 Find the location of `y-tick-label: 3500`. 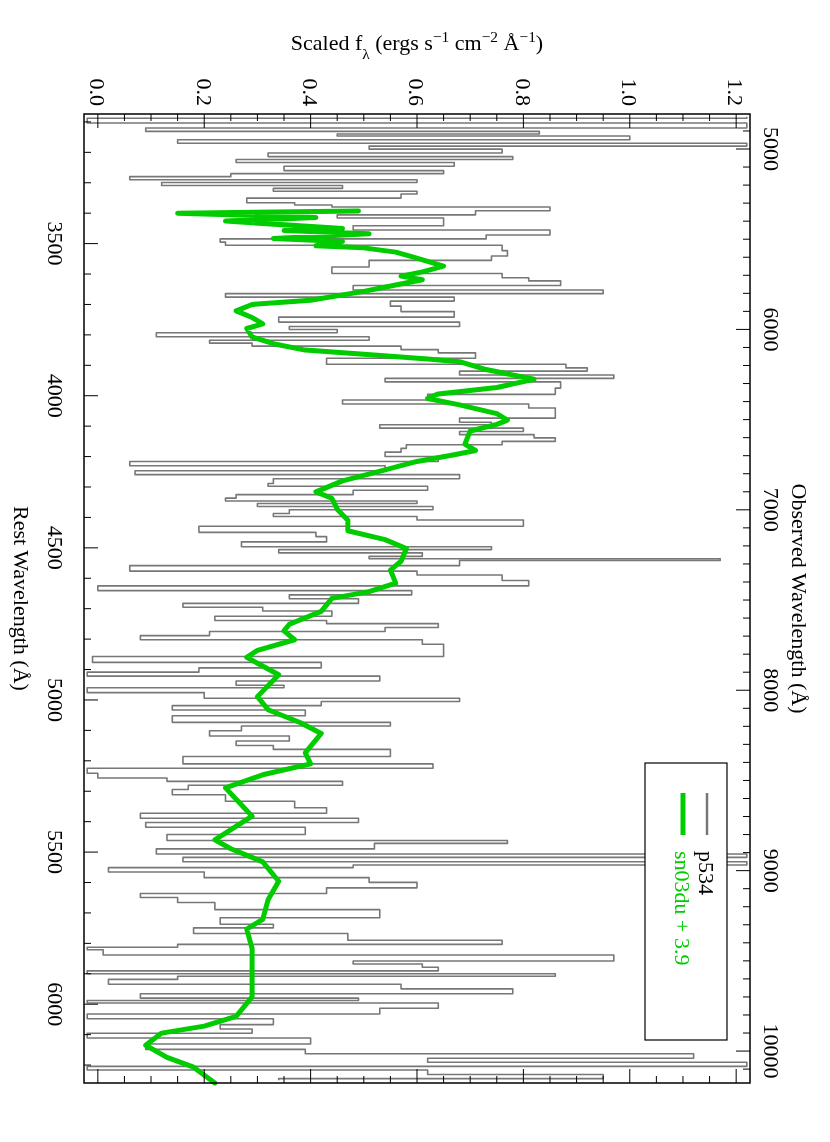

y-tick-label: 3500 is located at coordinates (56, 243).